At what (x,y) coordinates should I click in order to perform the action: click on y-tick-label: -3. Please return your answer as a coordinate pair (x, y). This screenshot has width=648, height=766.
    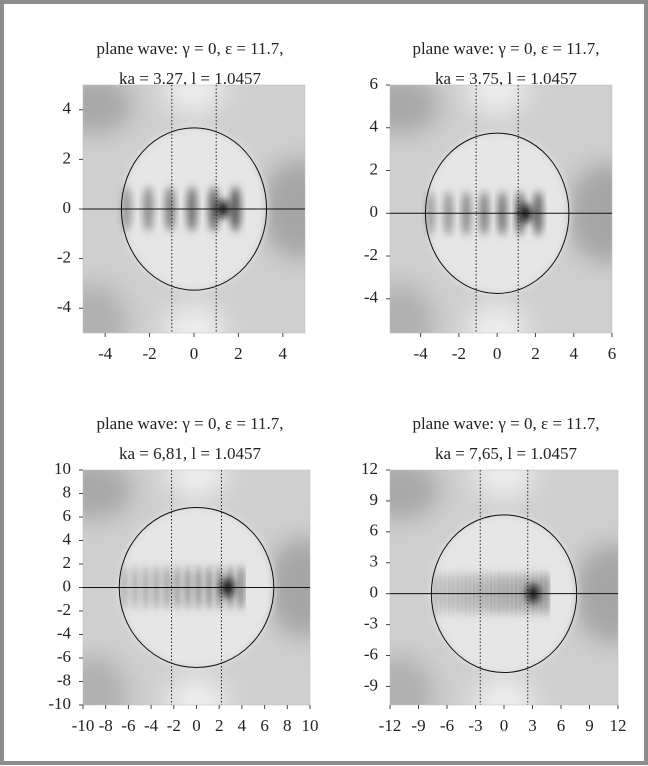
    Looking at the image, I should click on (371, 623).